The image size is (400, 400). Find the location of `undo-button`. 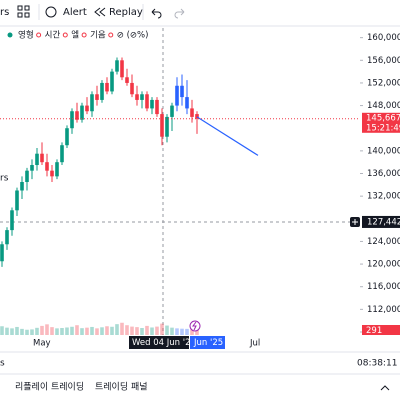

undo-button is located at coordinates (156, 13).